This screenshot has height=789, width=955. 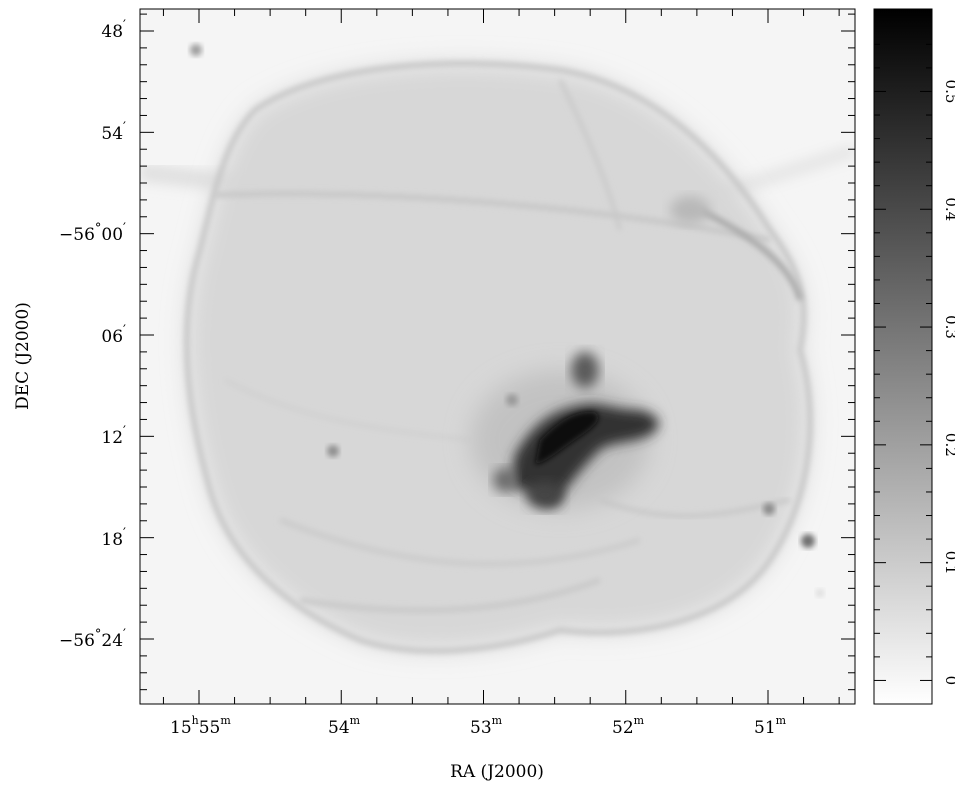 I want to click on colorbar-tick-label: 0.2, so click(x=948, y=445).